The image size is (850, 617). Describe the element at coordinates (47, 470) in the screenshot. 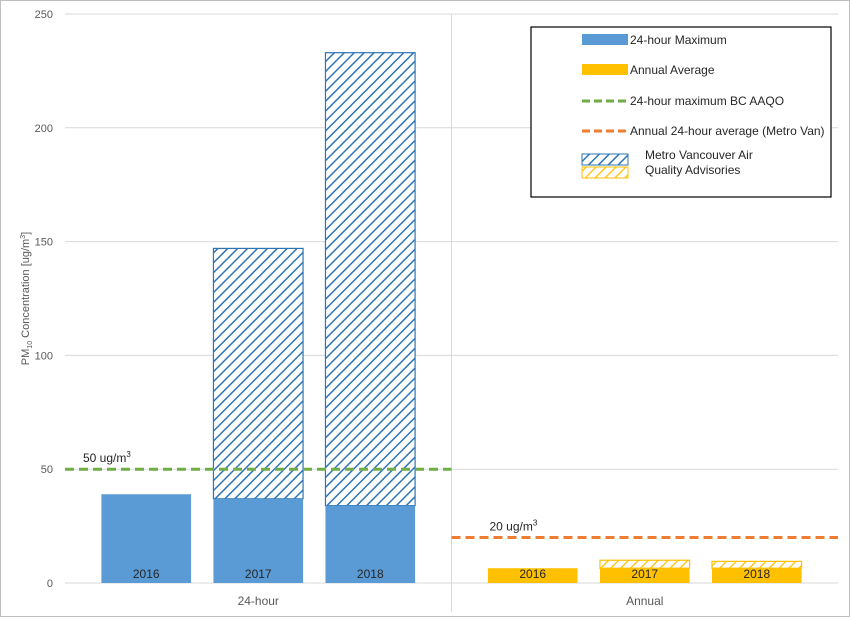

I see `y-tick-label: 50` at that location.